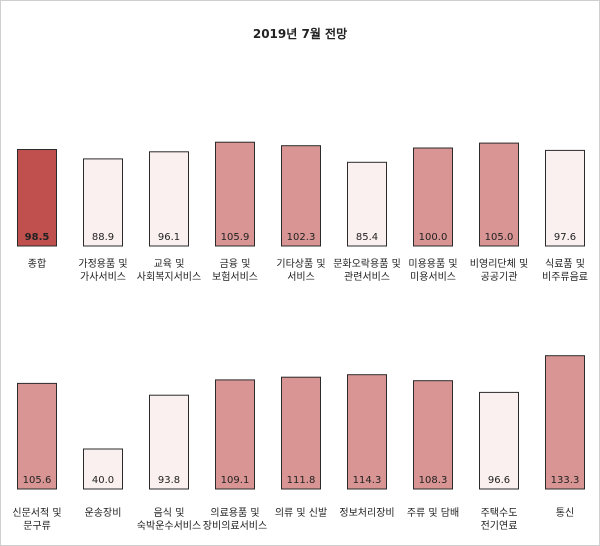 Image resolution: width=600 pixels, height=546 pixels. Describe the element at coordinates (499, 277) in the screenshot. I see `category-label: 공공기관` at that location.